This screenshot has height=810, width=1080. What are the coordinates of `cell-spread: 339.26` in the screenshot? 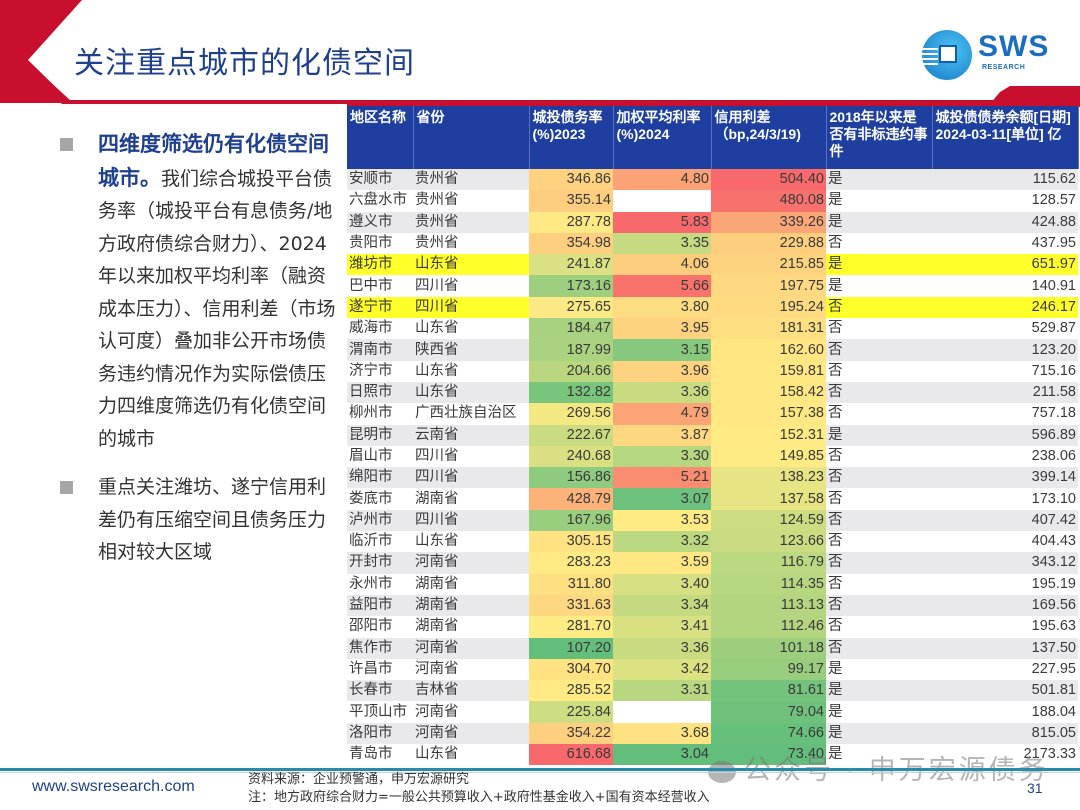 It's located at (768, 222).